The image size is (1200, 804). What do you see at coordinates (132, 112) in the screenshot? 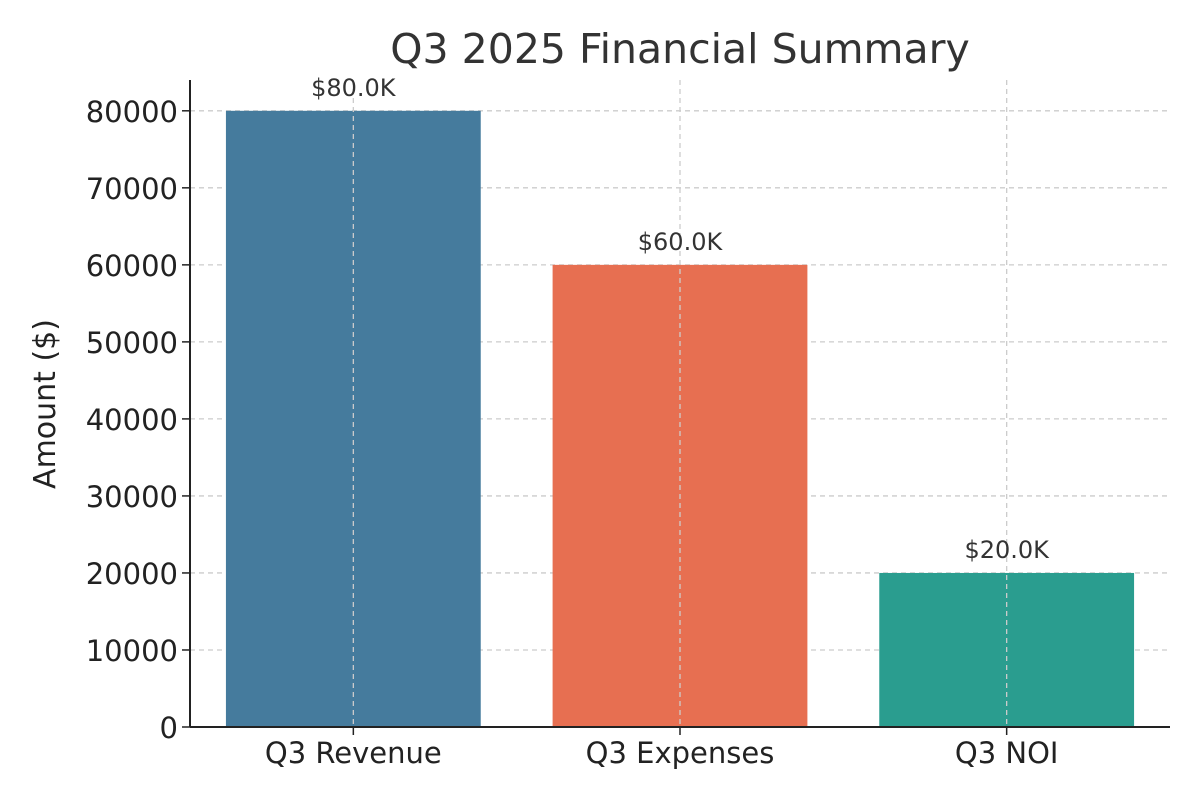
I see `y-tick-label: 80000` at bounding box center [132, 112].